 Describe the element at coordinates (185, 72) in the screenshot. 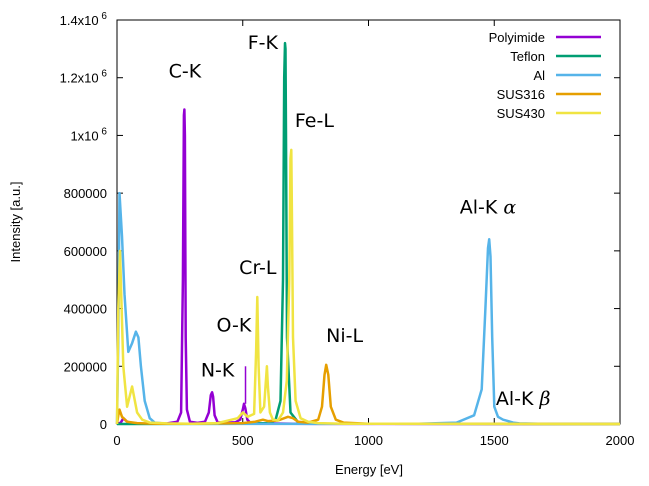

I see `peak-label: C-K` at that location.